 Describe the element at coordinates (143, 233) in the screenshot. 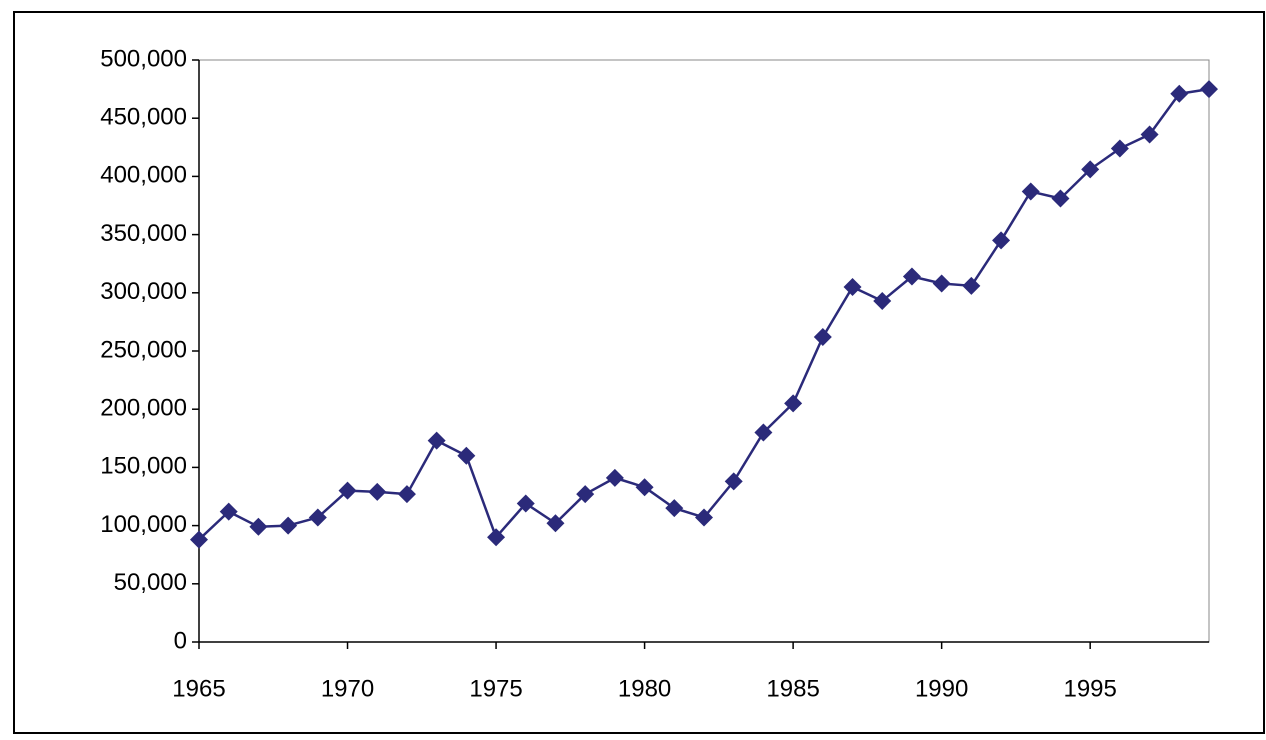

I see `y-tick-label: 350,000` at that location.